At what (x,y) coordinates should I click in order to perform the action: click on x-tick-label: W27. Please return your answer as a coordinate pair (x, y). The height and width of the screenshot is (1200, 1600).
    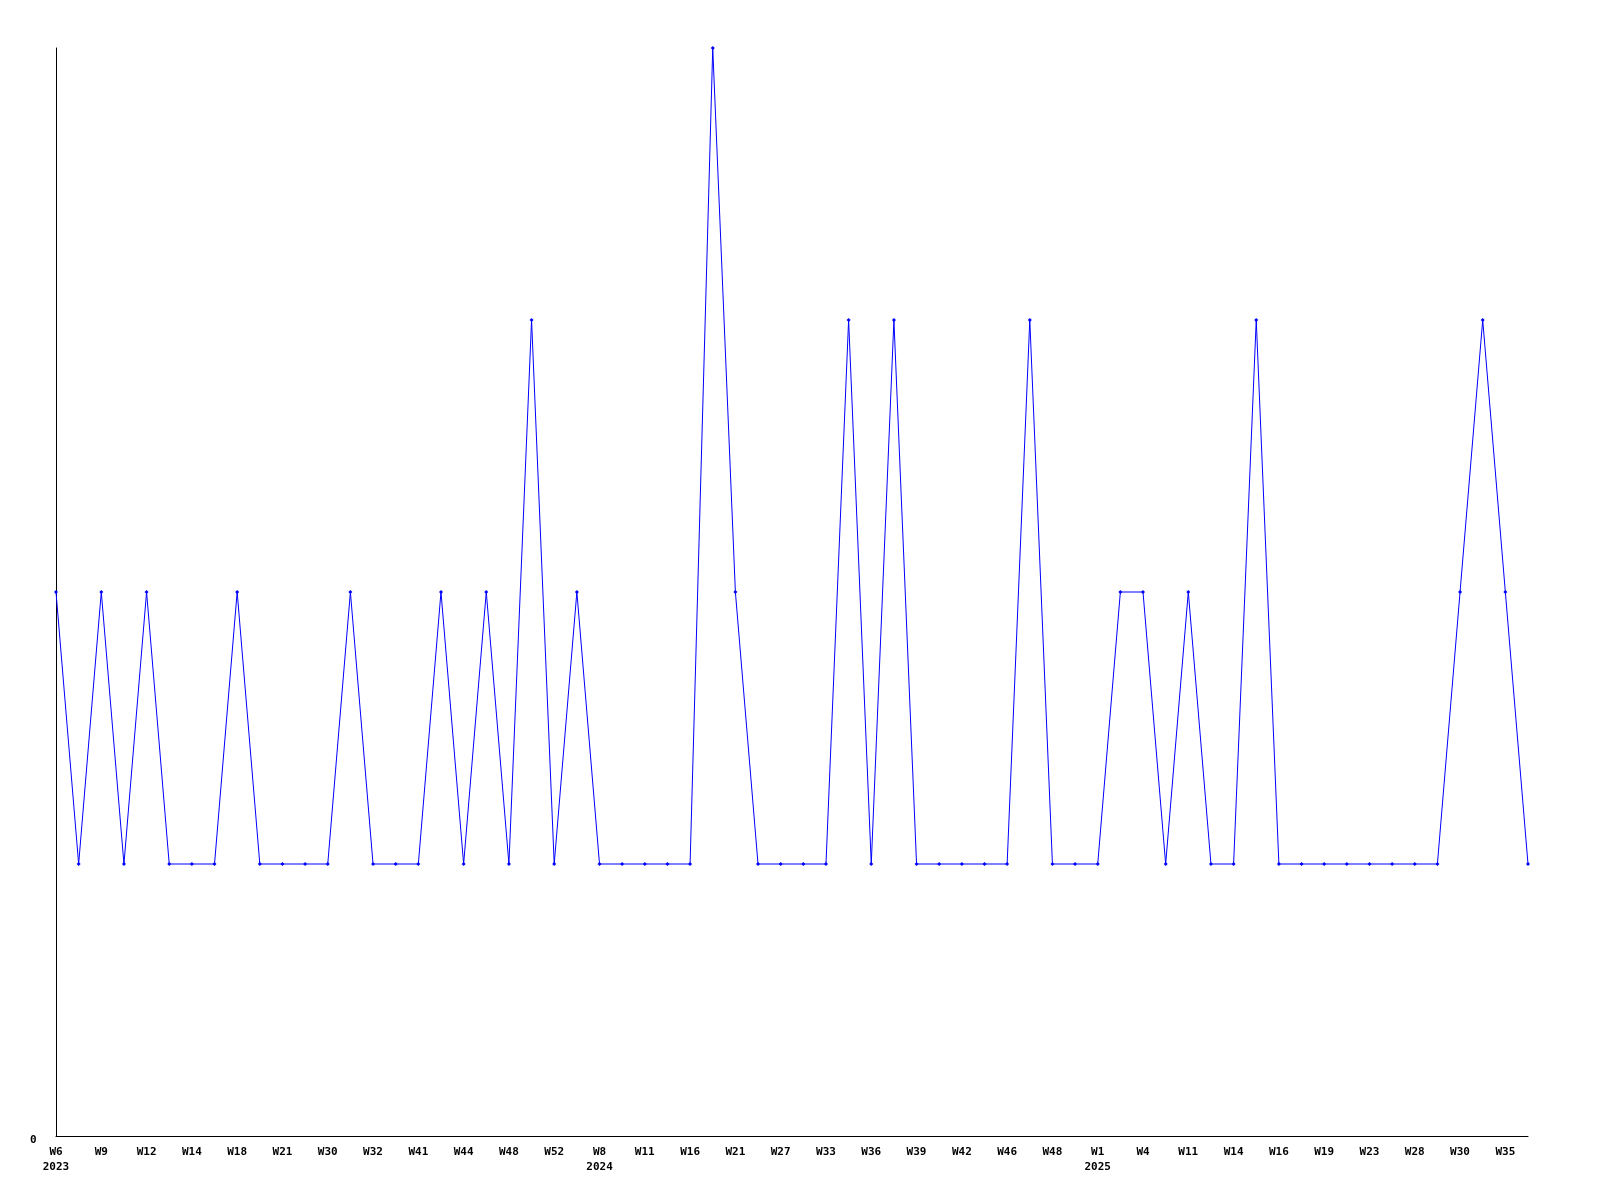
    Looking at the image, I should click on (780, 1151).